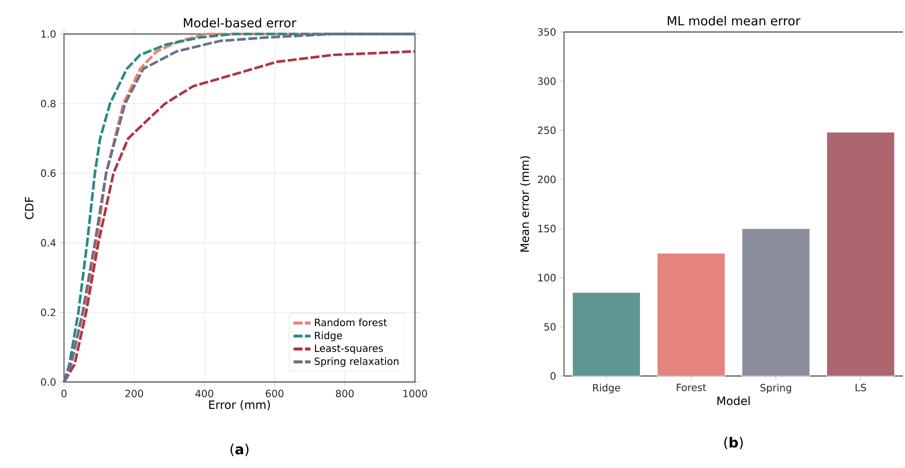  What do you see at coordinates (134, 394) in the screenshot?
I see `x-tick-label: 200` at bounding box center [134, 394].